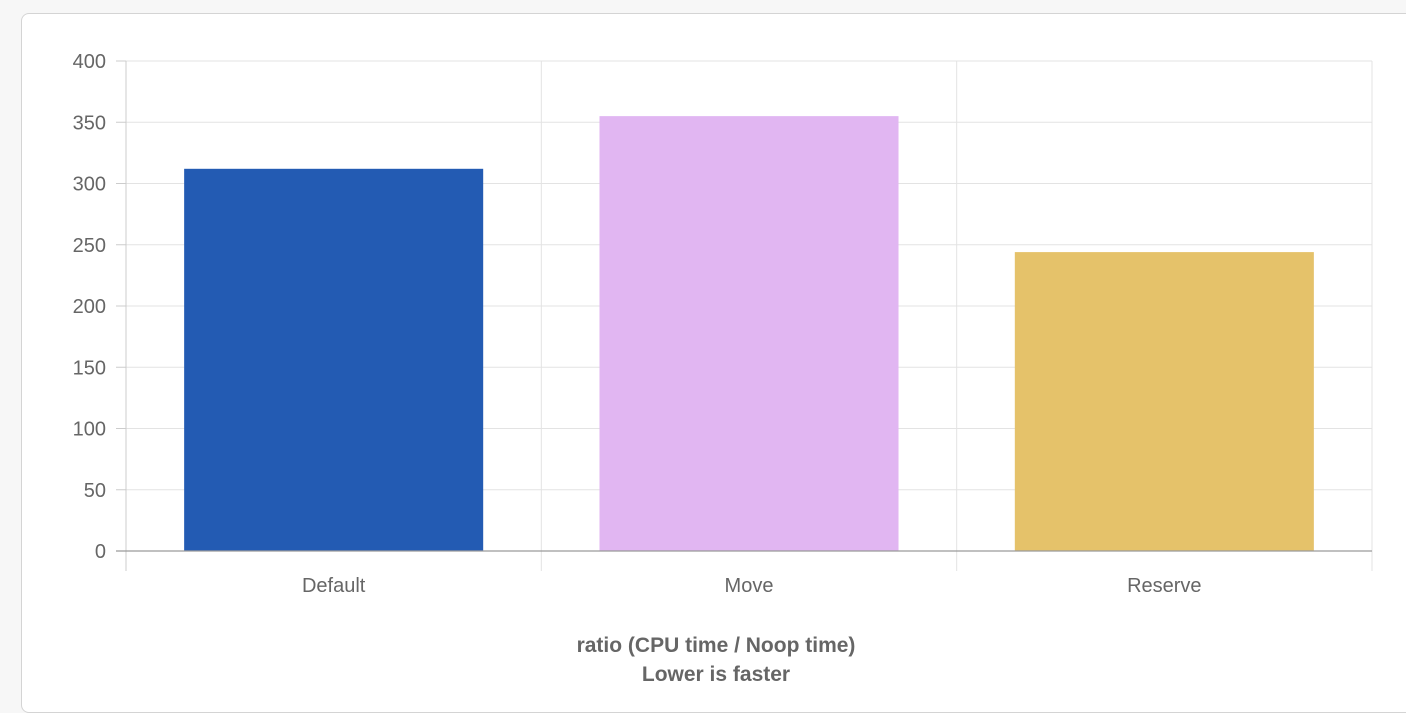 This screenshot has width=1406, height=713. What do you see at coordinates (100, 552) in the screenshot?
I see `y-tick-label: 0` at bounding box center [100, 552].